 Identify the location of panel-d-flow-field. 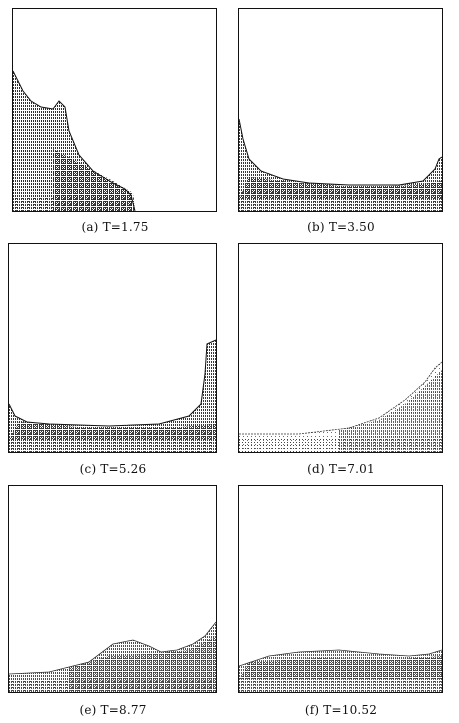
(340, 406).